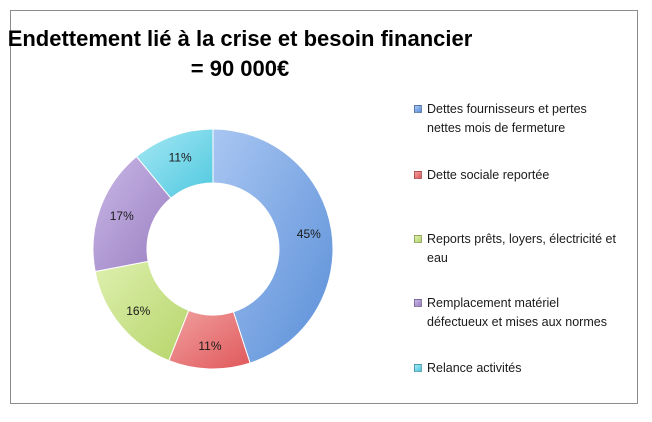  I want to click on data-label-4: 17%, so click(122, 216).